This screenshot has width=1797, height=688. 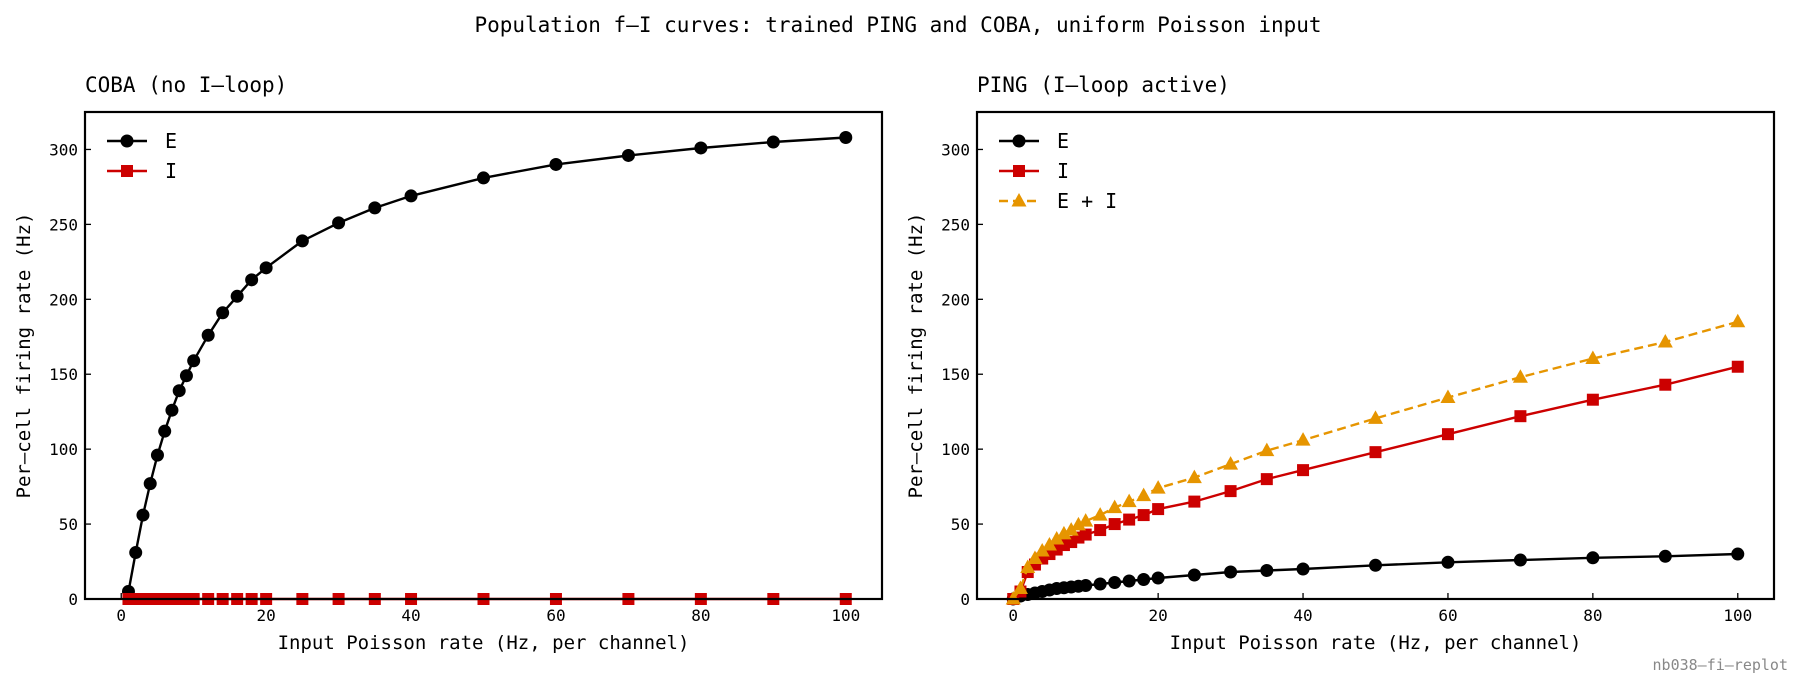 What do you see at coordinates (186, 85) in the screenshot?
I see `panel-title: COBA (no I–loop)` at bounding box center [186, 85].